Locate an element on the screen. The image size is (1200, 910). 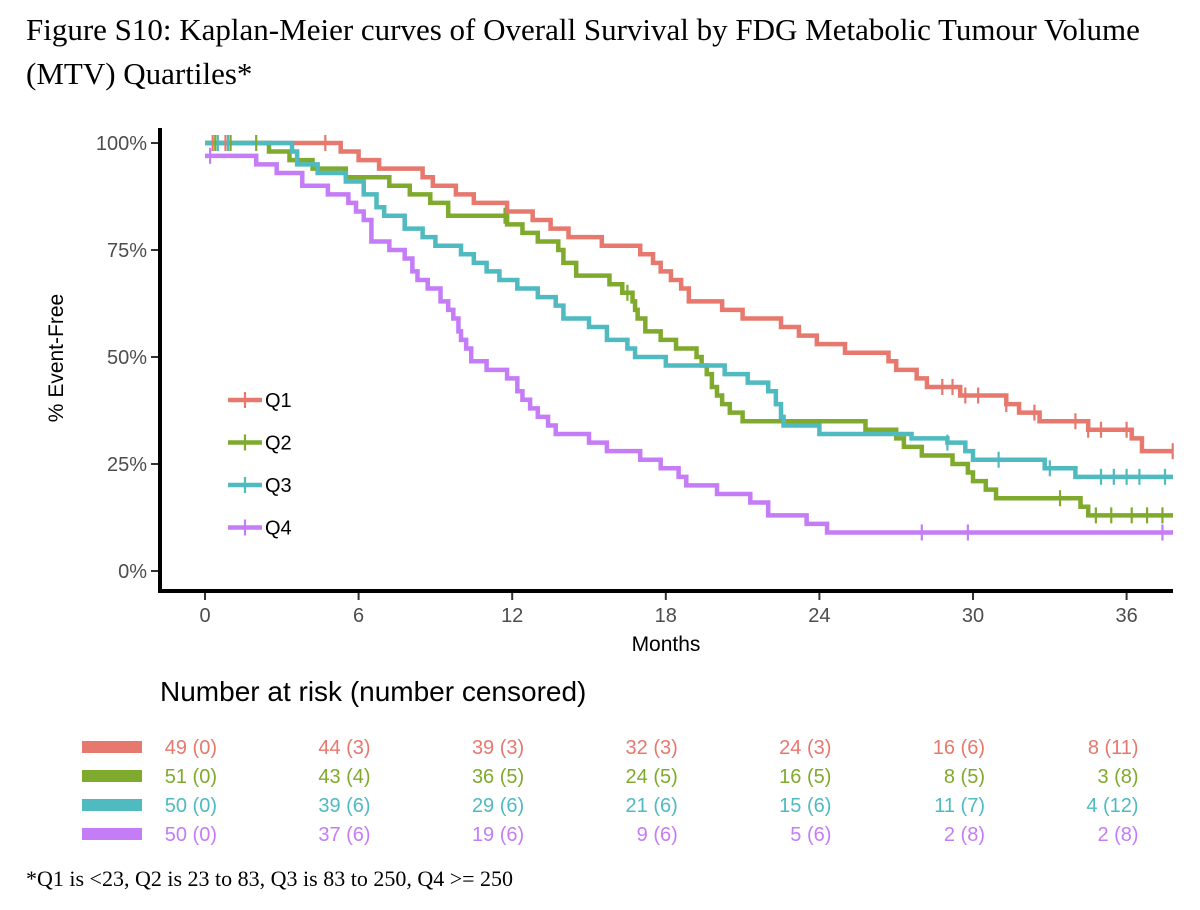
risk-cell-q4-0: 50 (0) is located at coordinates (191, 835).